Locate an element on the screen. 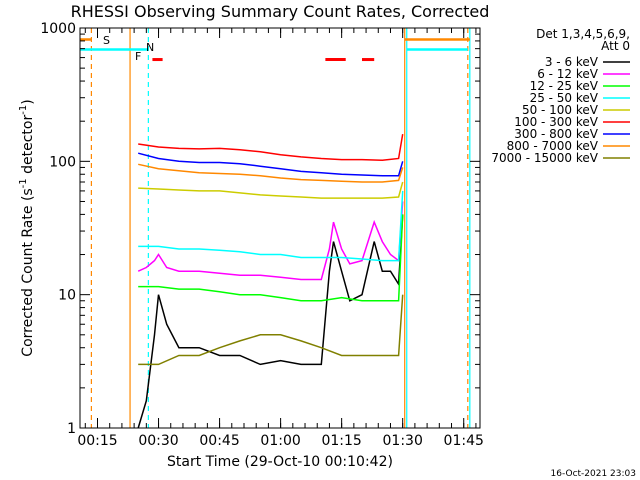  legend-label: 300 - 800 keV is located at coordinates (556, 134).